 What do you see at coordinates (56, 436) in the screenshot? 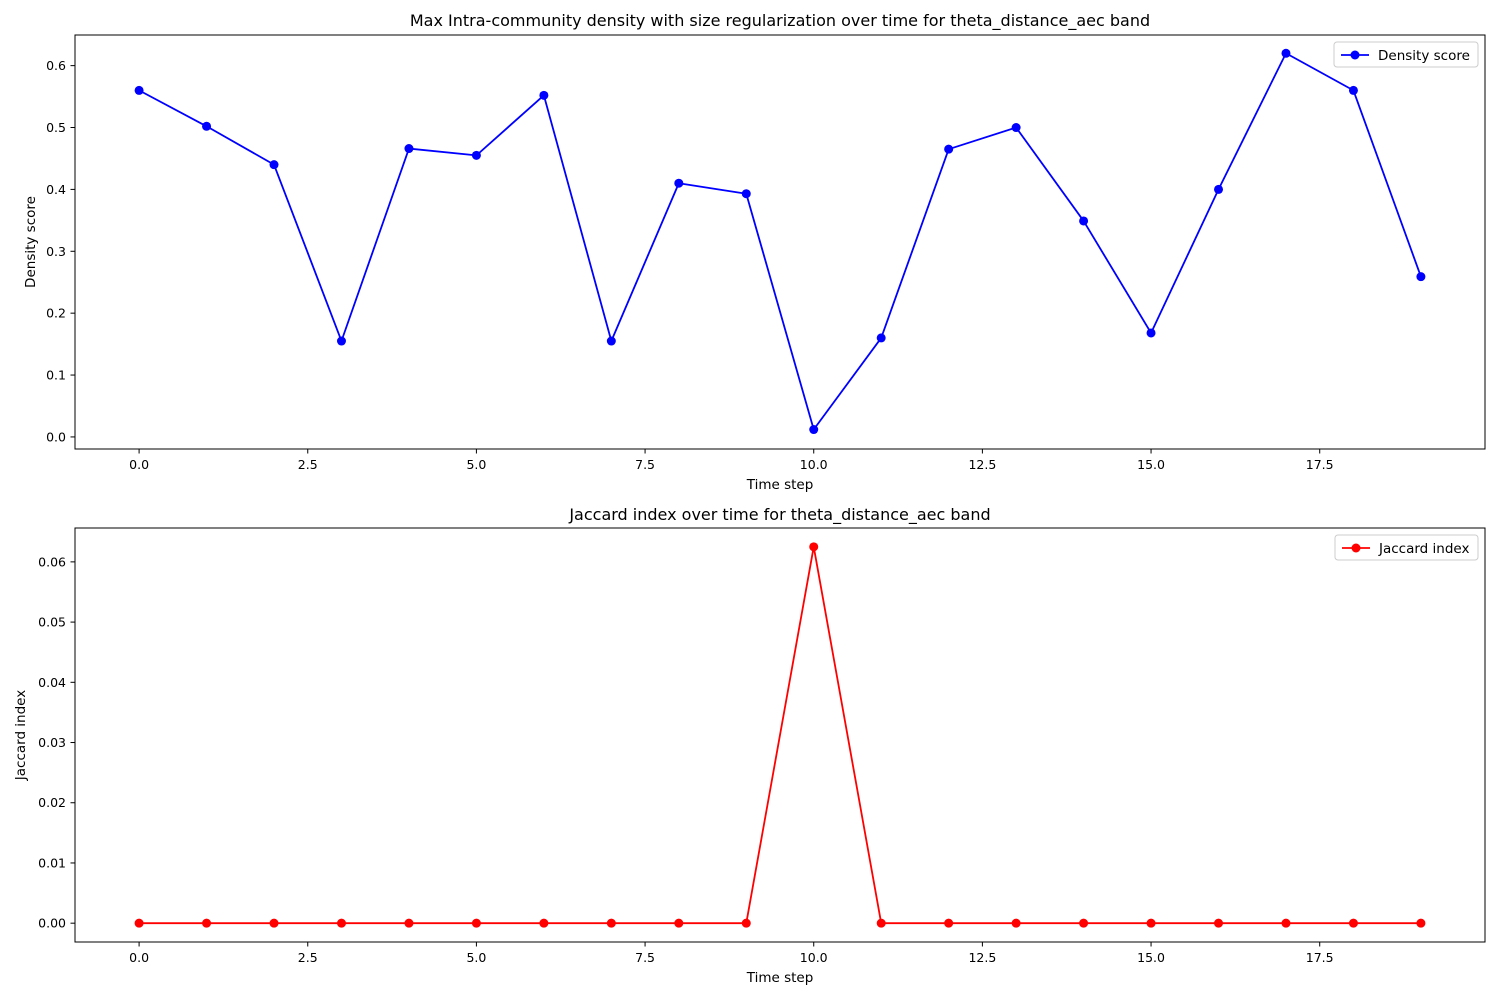
I see `density-y-tick-label: 0.0` at bounding box center [56, 436].